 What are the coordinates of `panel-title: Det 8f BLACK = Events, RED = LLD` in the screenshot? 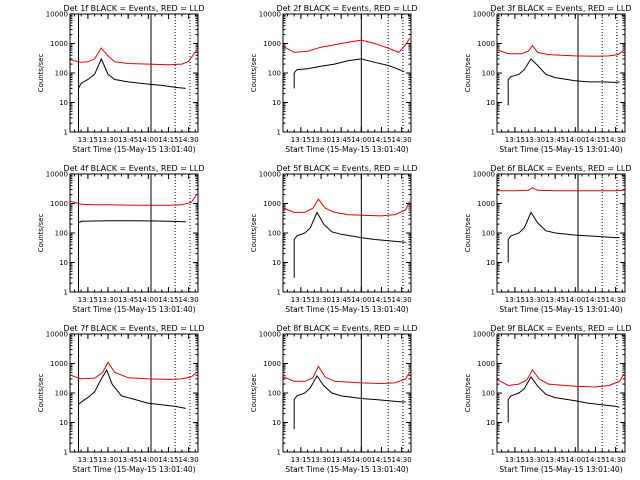 It's located at (346, 328).